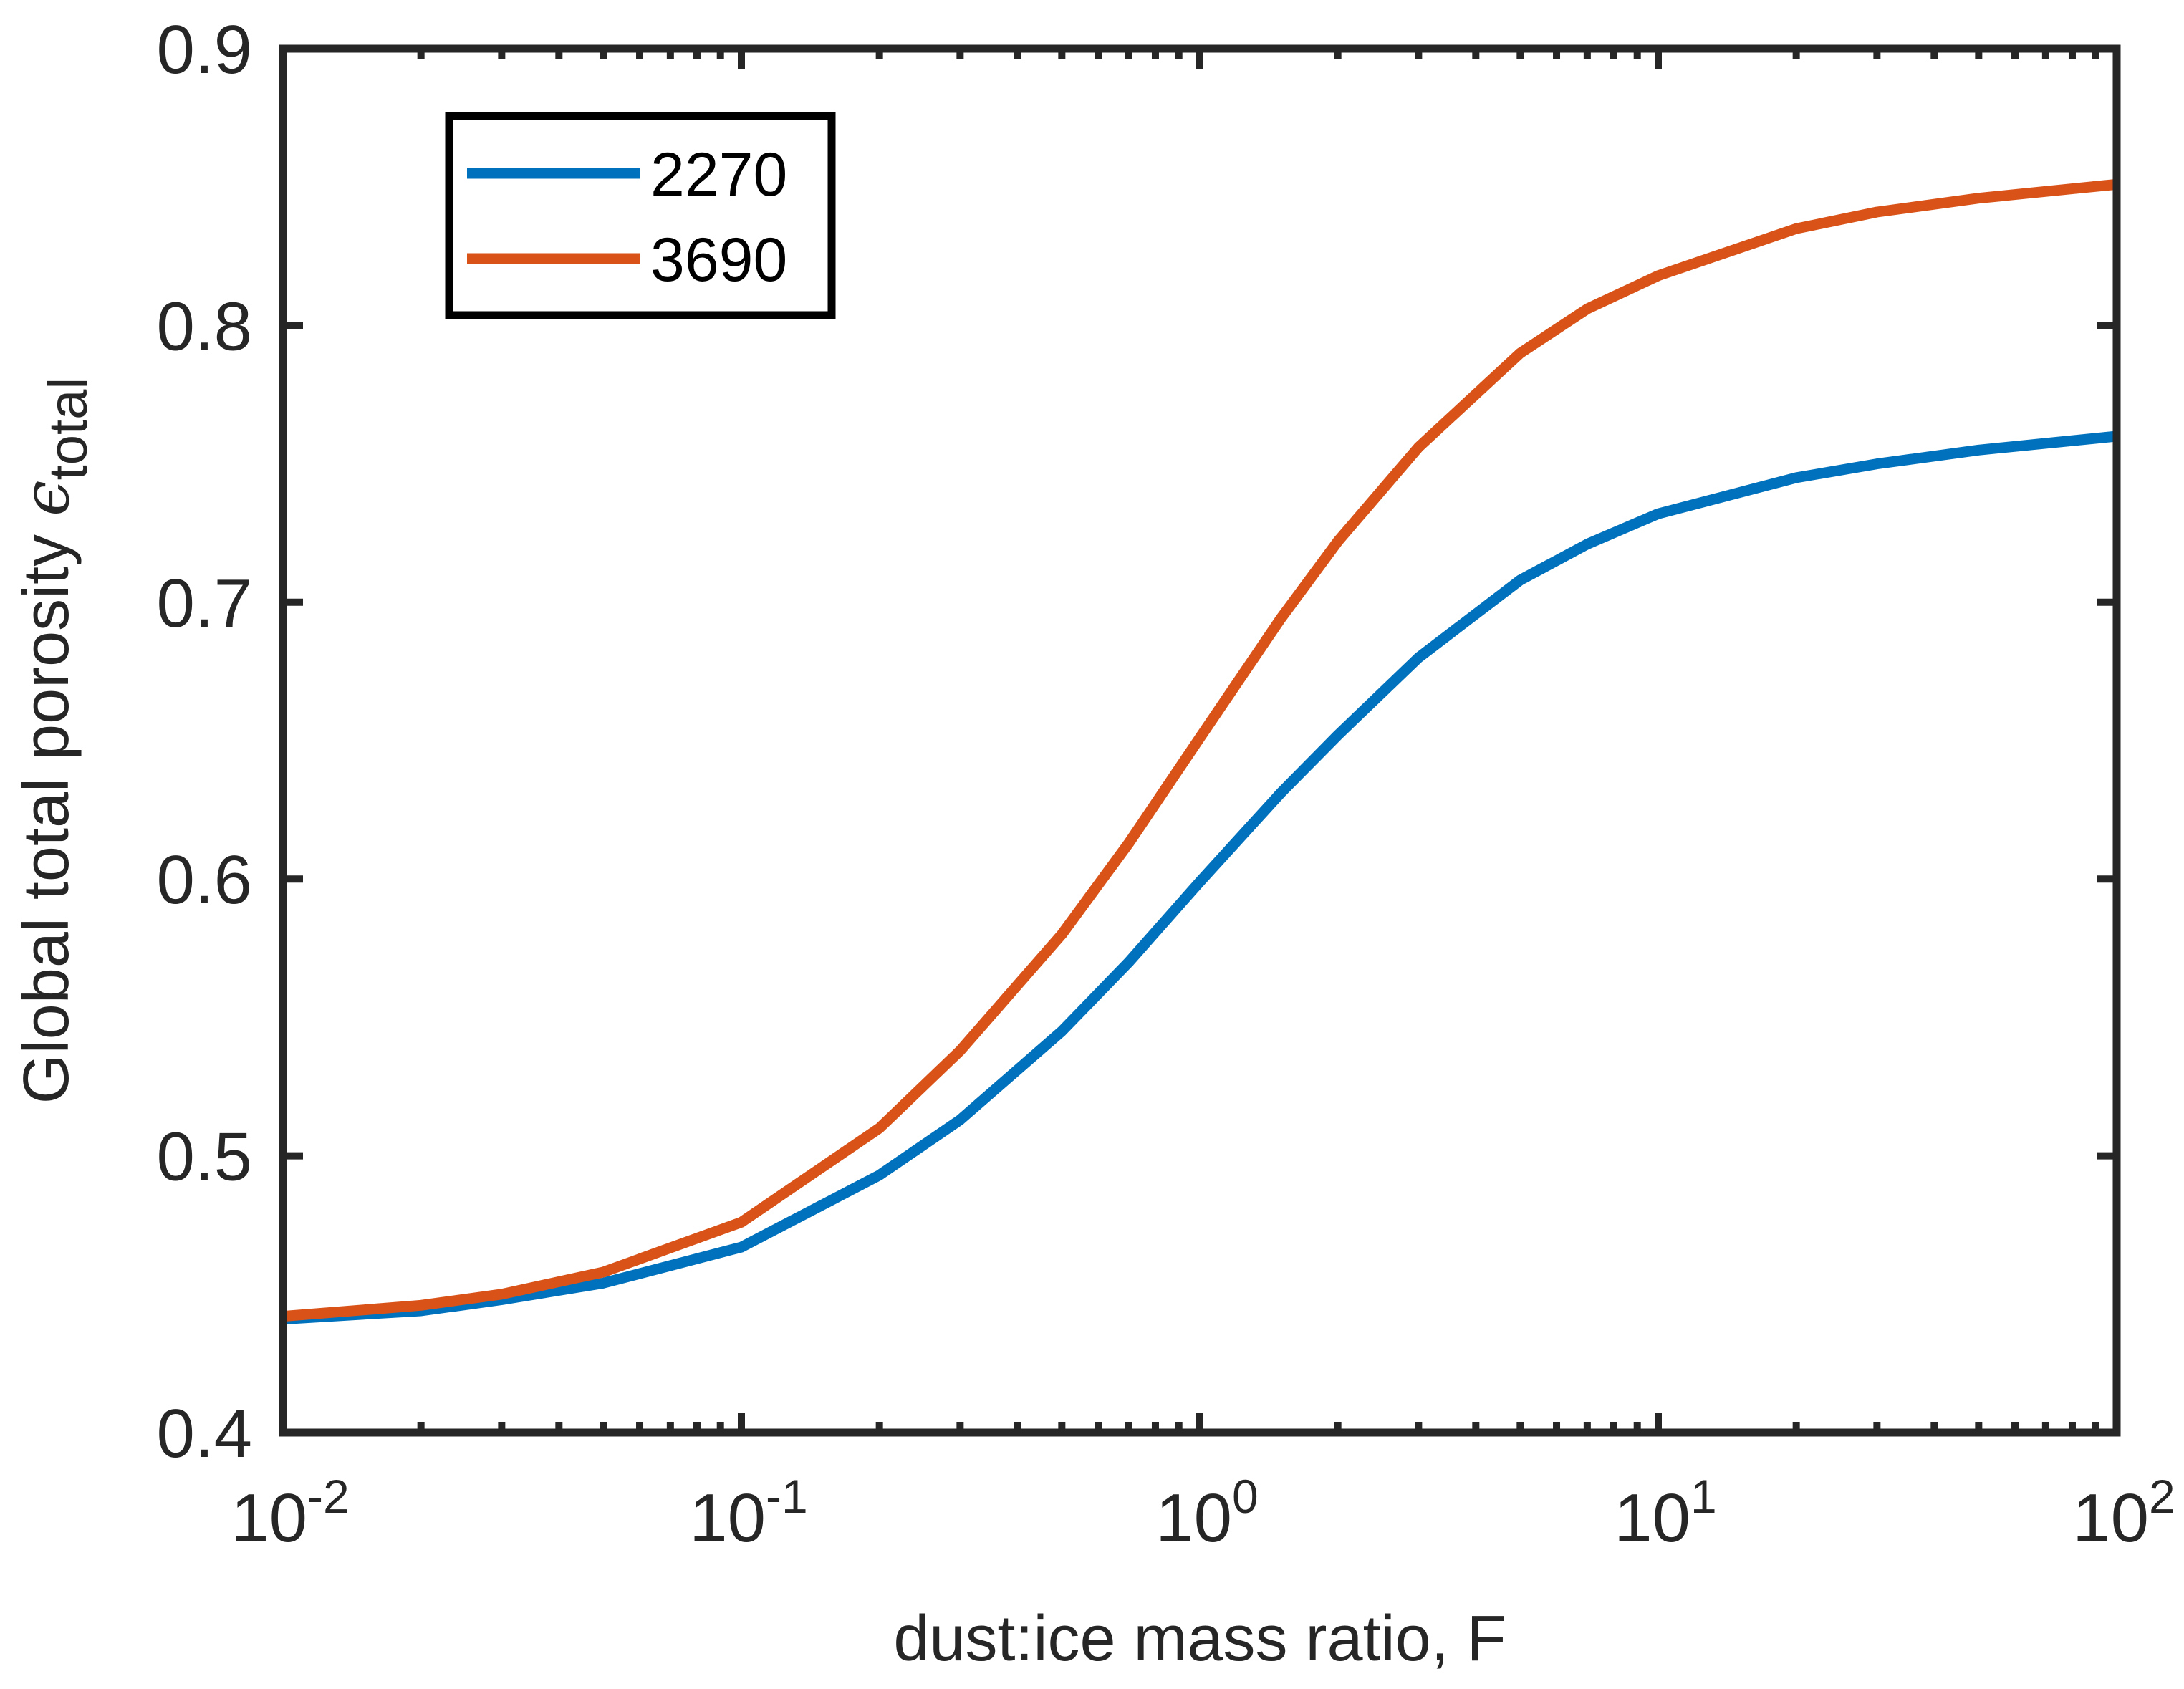 The height and width of the screenshot is (1689, 2184). I want to click on legend-box, so click(640, 216).